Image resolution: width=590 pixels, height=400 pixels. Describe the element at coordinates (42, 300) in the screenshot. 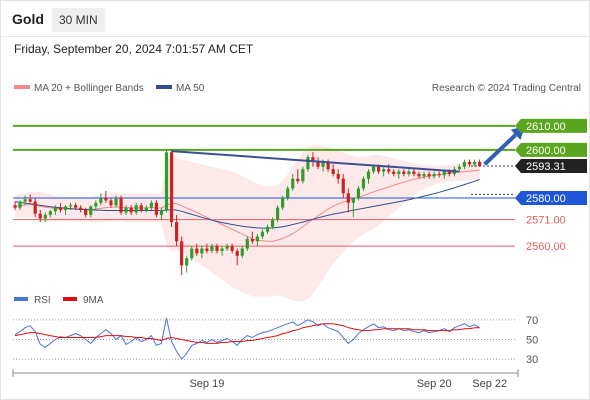

I see `legend-label-rsi: RSI` at that location.